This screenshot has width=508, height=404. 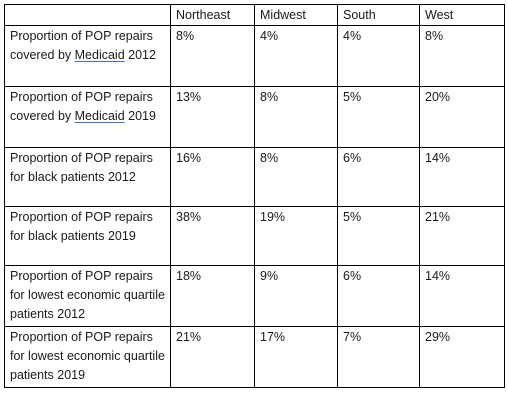 What do you see at coordinates (296, 296) in the screenshot?
I see `cell-midwest: 9%` at bounding box center [296, 296].